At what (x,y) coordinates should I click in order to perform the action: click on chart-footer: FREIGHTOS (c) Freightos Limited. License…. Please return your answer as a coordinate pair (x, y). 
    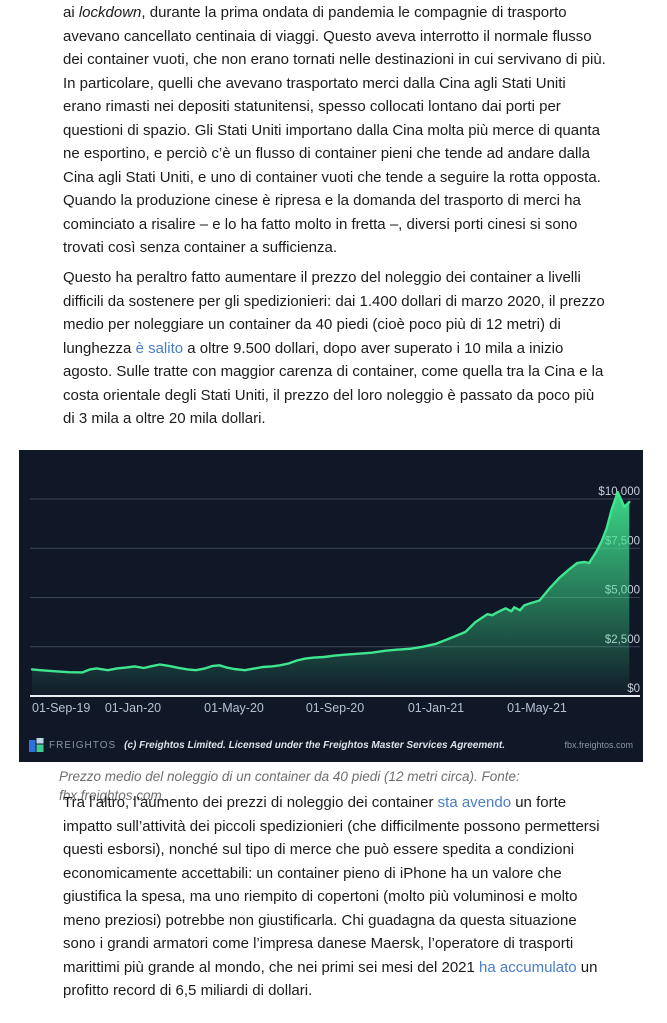
    Looking at the image, I should click on (331, 745).